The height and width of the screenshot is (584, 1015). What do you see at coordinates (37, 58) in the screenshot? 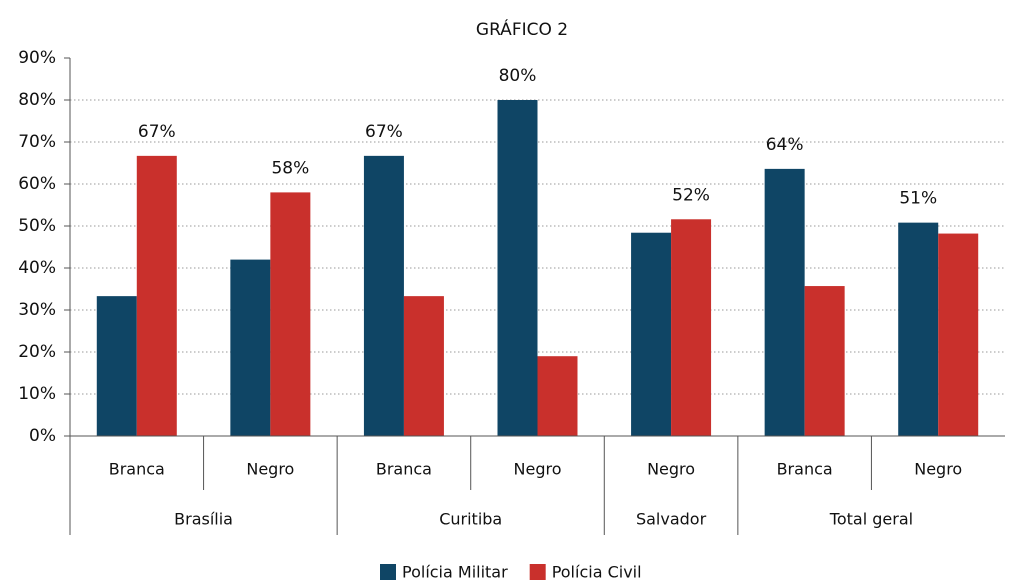
I see `y-tick-label: 90%` at bounding box center [37, 58].